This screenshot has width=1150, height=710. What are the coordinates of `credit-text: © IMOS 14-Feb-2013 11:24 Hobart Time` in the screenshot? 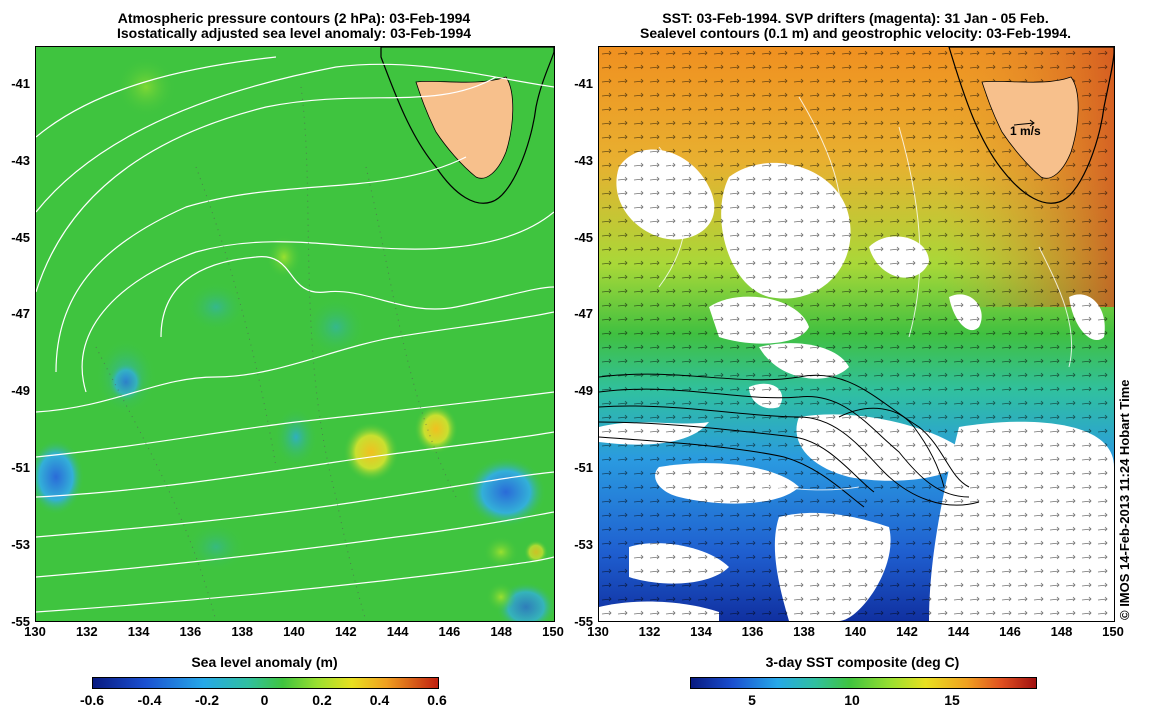 It's located at (1124, 499).